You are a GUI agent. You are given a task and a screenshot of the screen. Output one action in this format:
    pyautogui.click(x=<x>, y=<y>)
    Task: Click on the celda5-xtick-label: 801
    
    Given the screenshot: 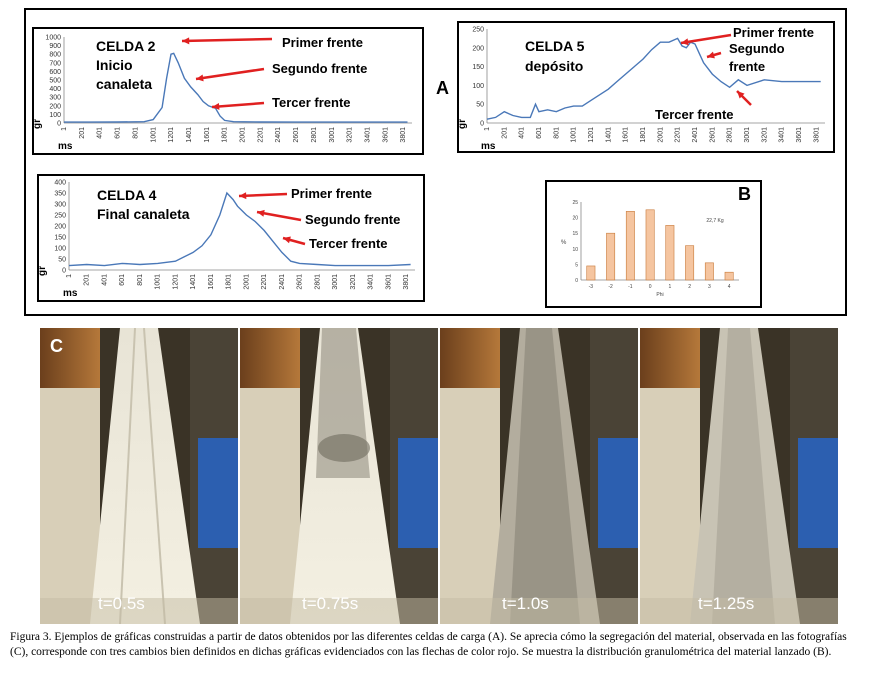 What is the action you would take?
    pyautogui.click(x=556, y=133)
    